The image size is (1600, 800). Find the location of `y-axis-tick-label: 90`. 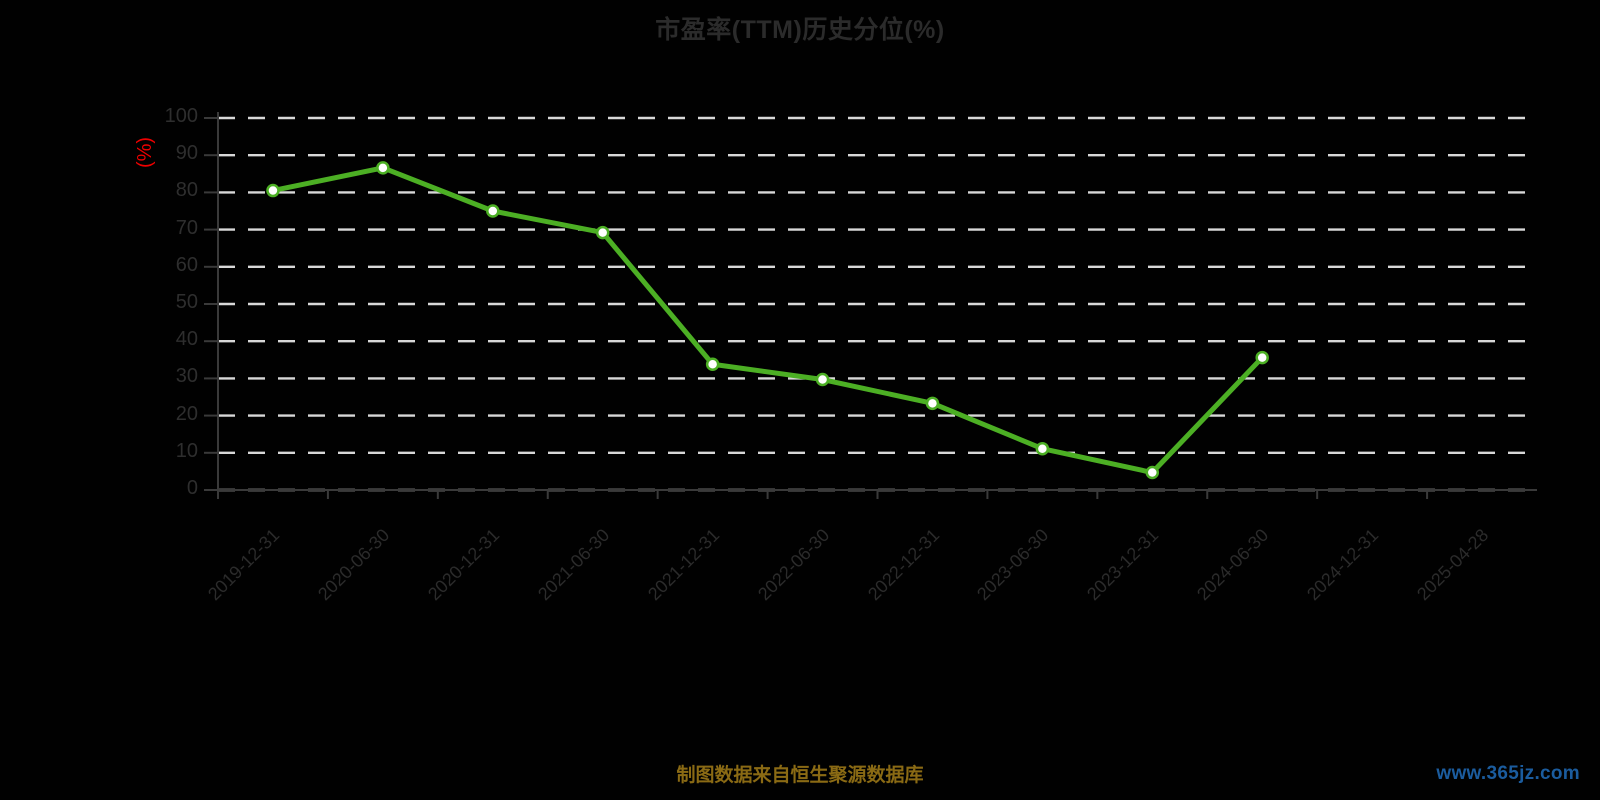

y-axis-tick-label: 90 is located at coordinates (186, 153).